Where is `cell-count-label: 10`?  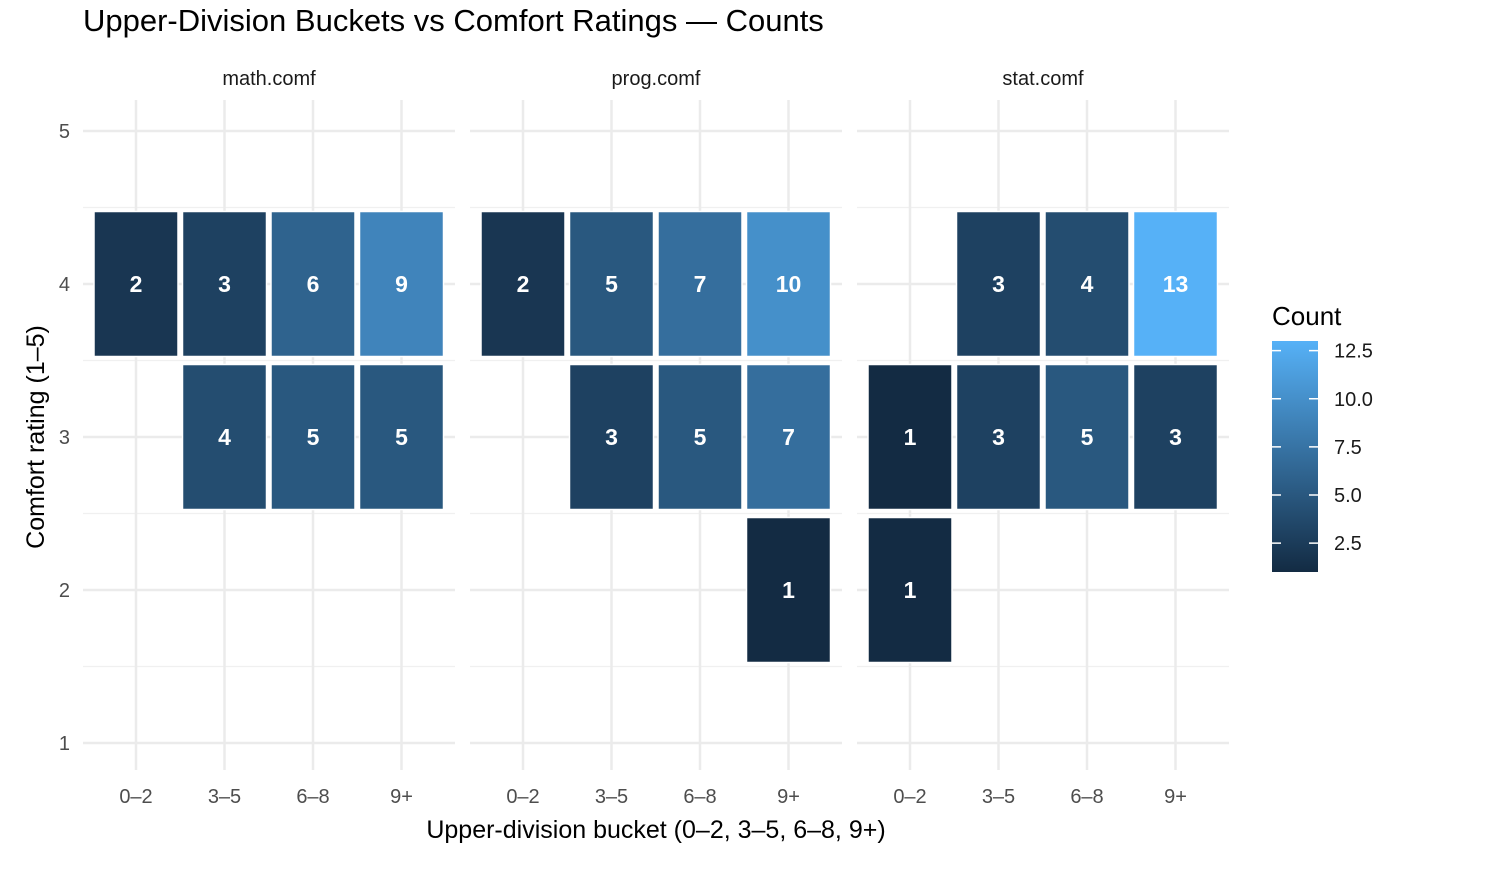 cell-count-label: 10 is located at coordinates (789, 284).